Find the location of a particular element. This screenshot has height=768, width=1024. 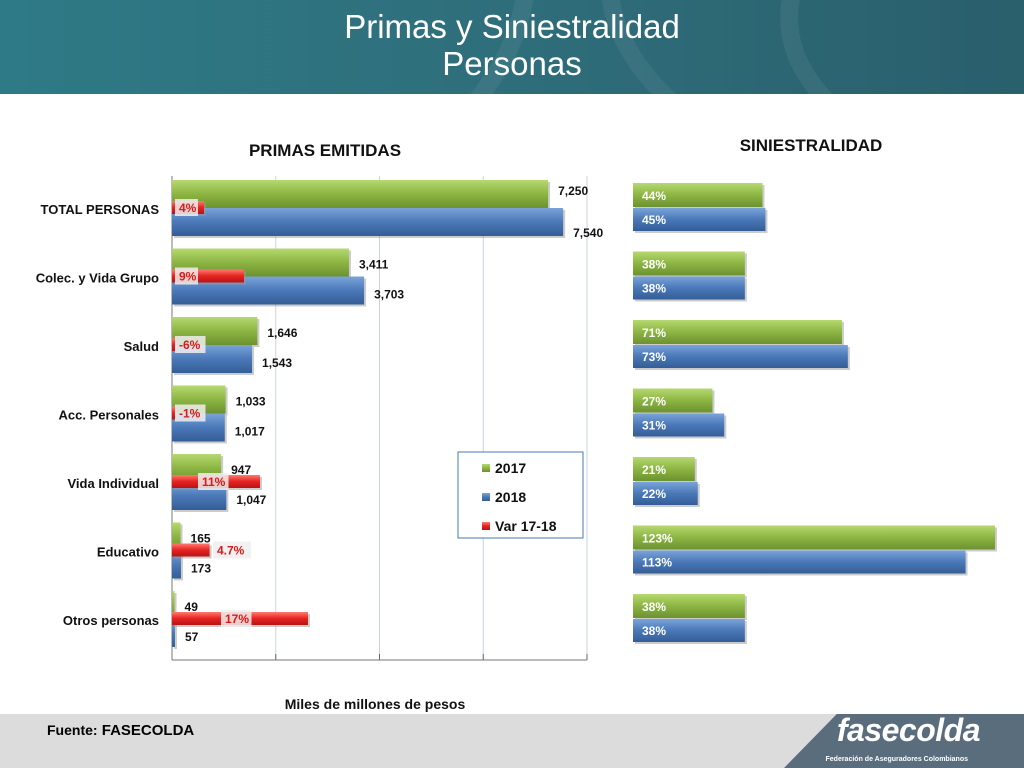

category-label-colec-y-vida-grupo: Colec. y Vida Grupo is located at coordinates (97, 278).